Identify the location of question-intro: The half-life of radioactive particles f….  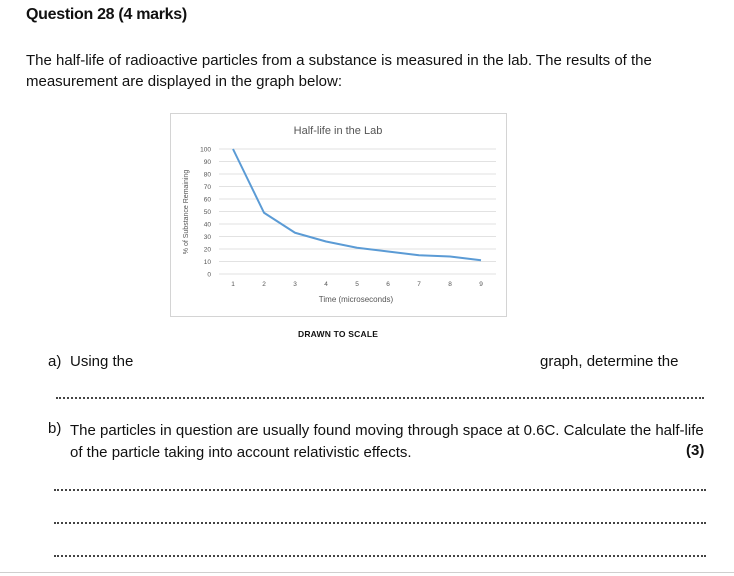
(339, 71).